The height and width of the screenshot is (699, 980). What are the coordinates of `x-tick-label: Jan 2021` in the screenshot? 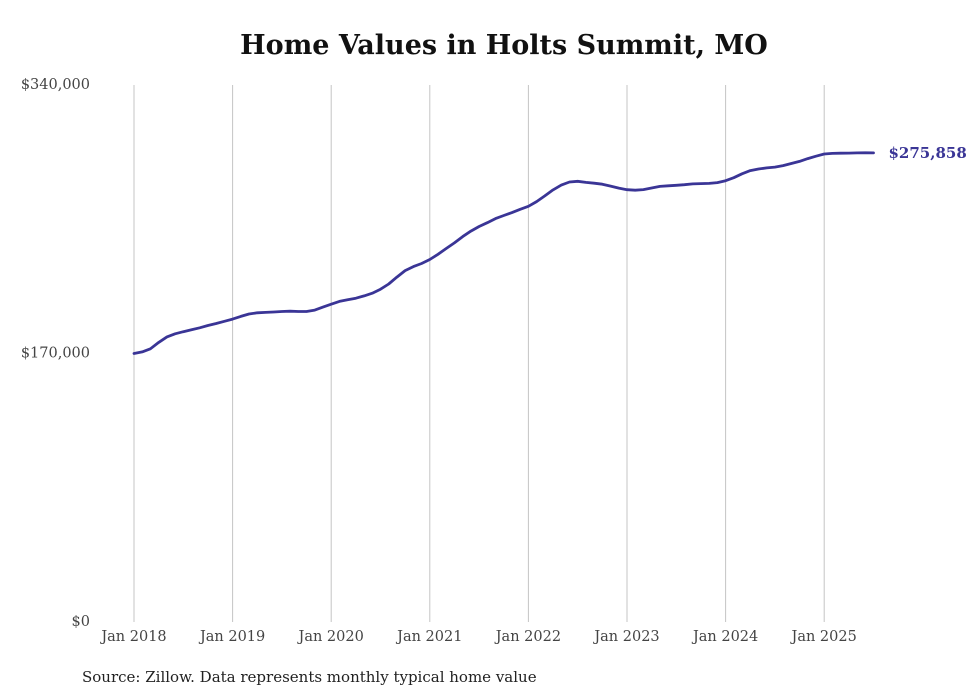 It's located at (428, 637).